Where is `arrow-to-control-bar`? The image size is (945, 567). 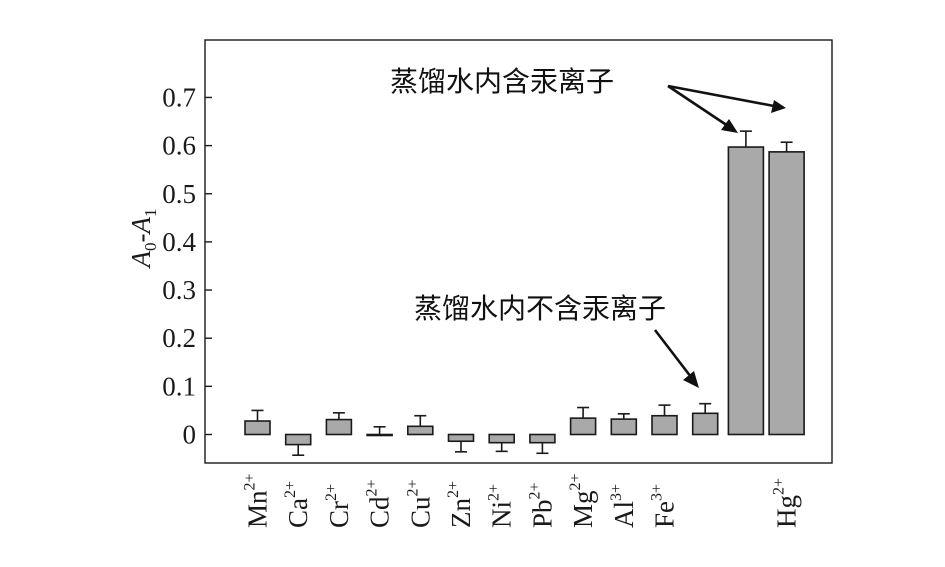
arrow-to-control-bar is located at coordinates (676, 358).